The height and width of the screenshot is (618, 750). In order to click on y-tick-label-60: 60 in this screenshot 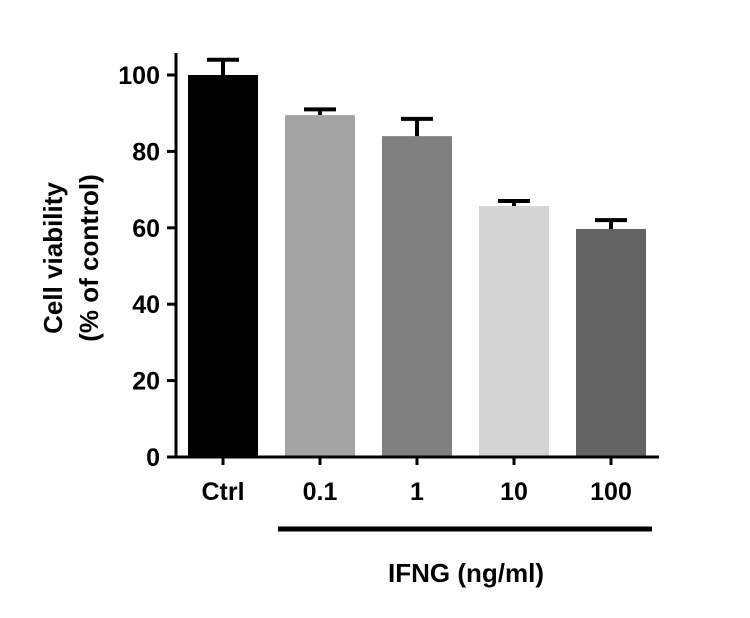, I will do `click(146, 229)`.